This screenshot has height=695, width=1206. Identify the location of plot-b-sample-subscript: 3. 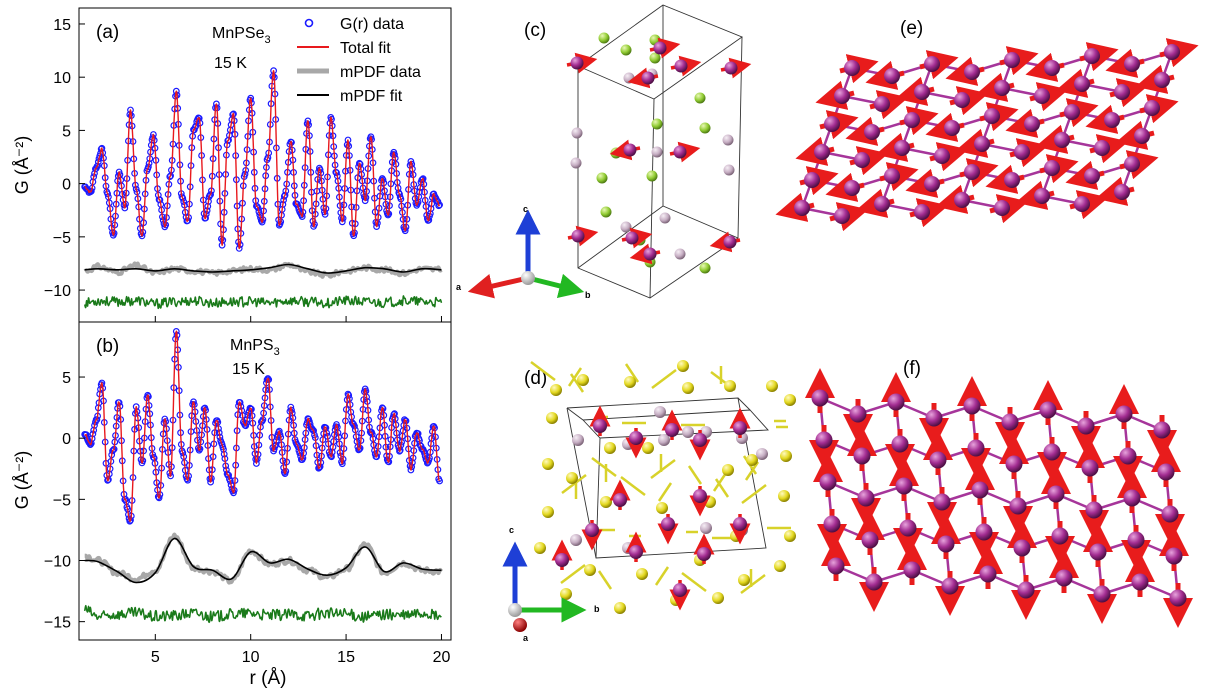
(277, 352).